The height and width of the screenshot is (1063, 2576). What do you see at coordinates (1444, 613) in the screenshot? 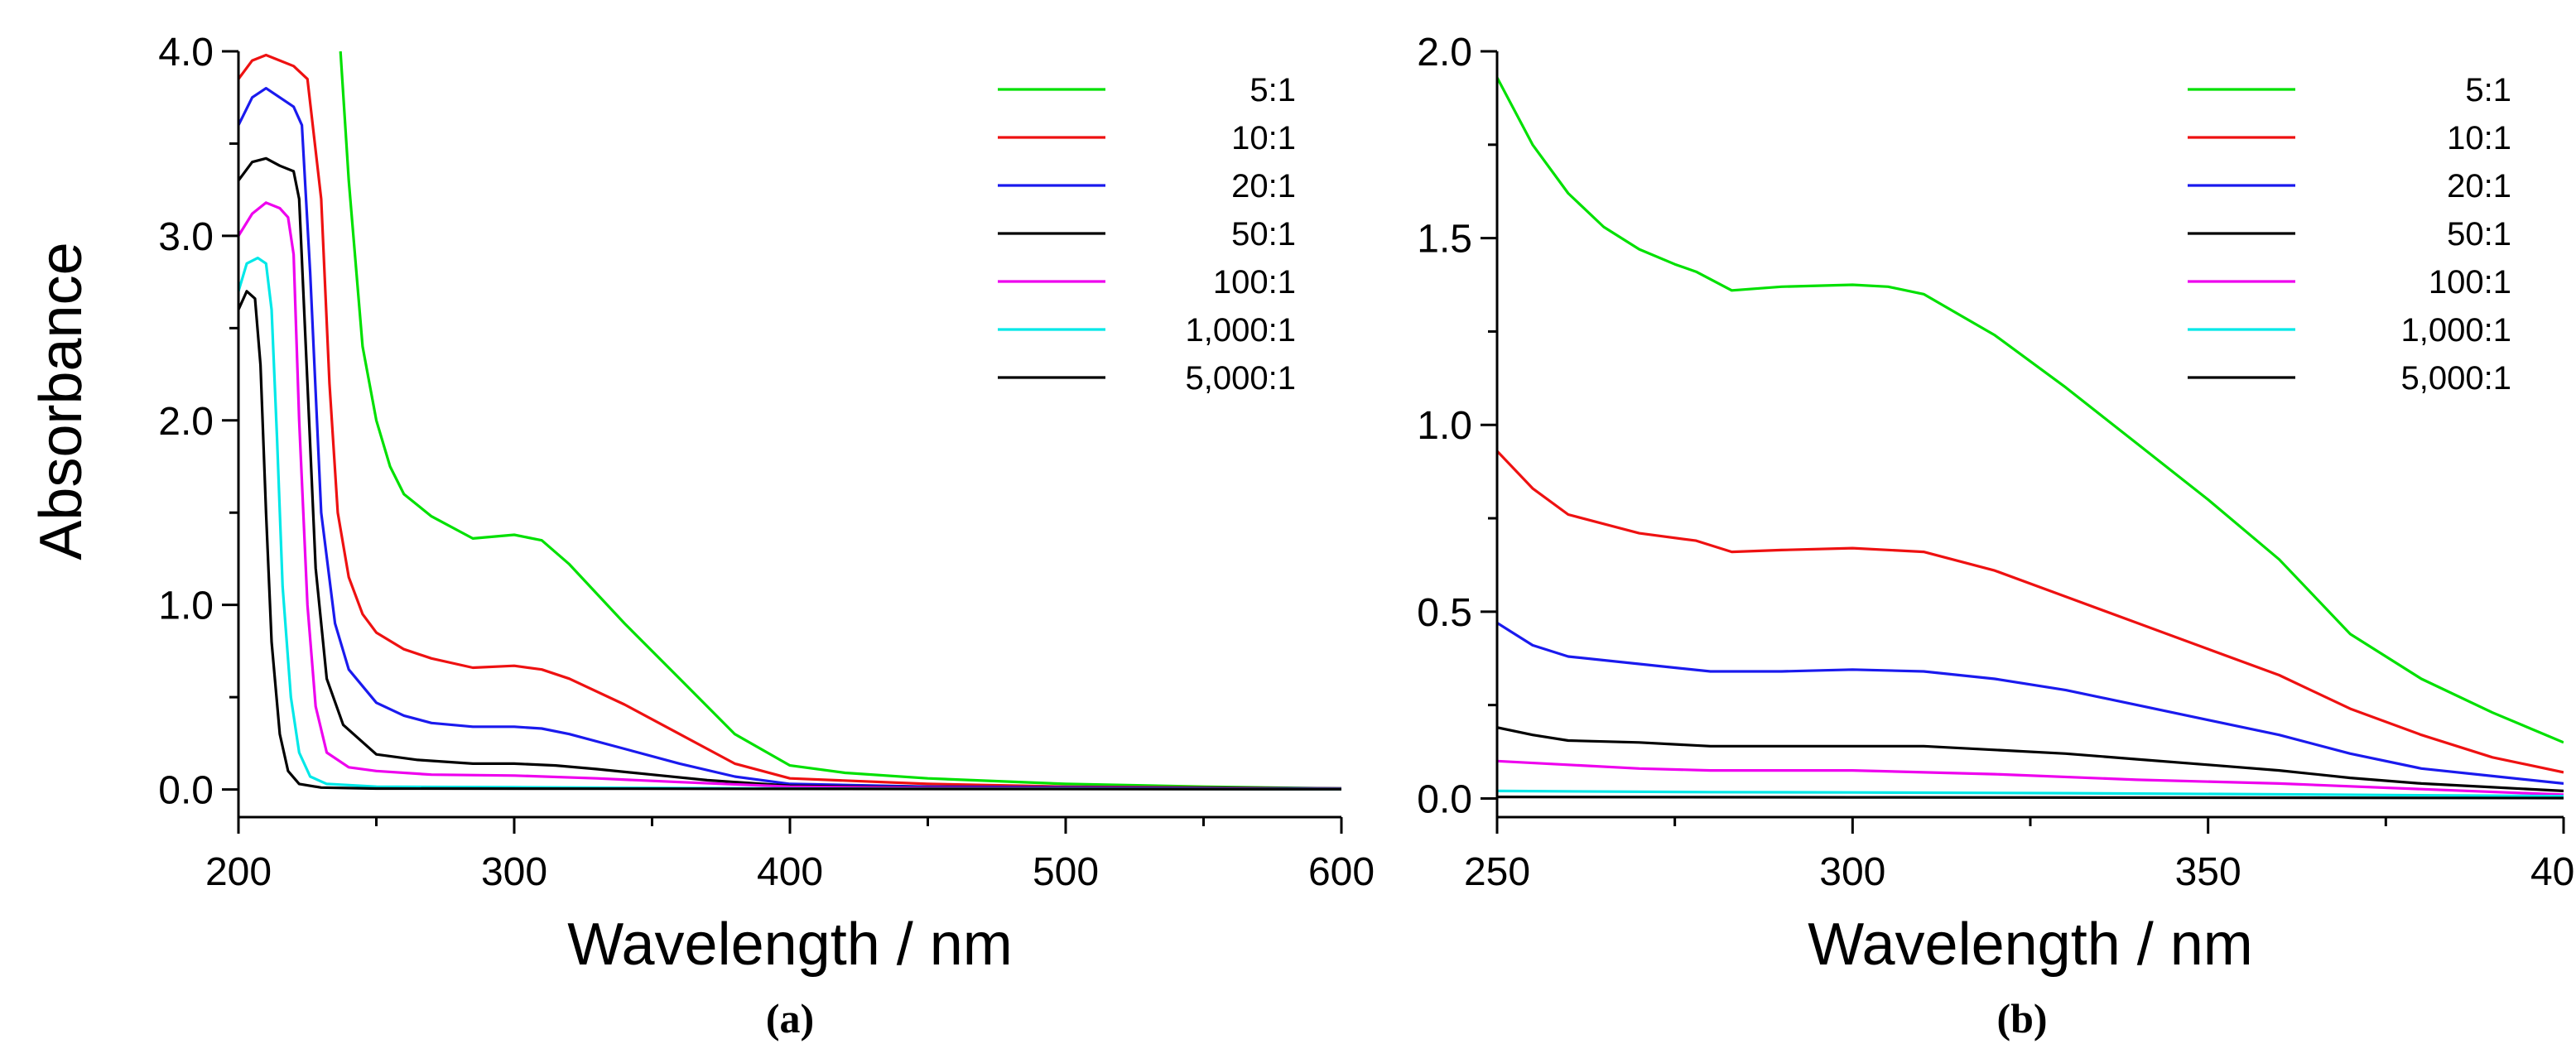
I see `y-tick-label: 0.5` at bounding box center [1444, 613].